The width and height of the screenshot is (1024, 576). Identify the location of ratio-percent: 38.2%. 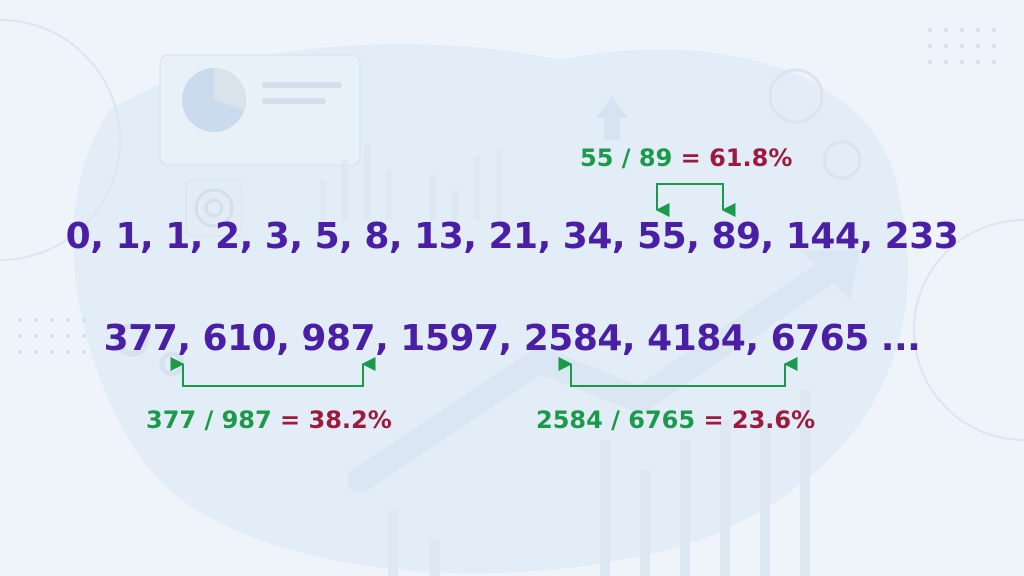
(350, 420).